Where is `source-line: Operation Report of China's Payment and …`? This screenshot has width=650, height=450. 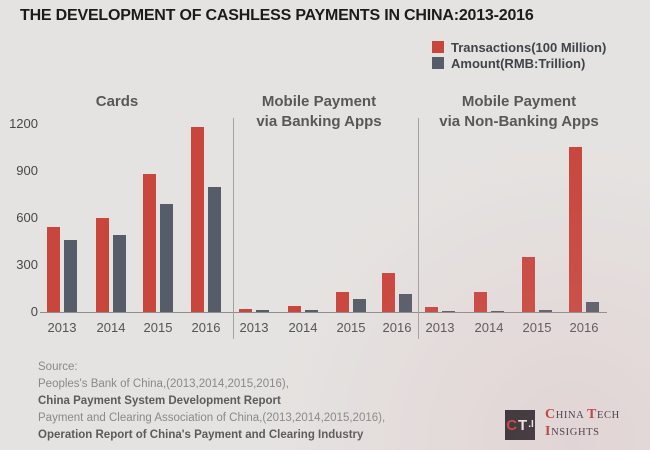
source-line: Operation Report of China's Payment and … is located at coordinates (201, 435).